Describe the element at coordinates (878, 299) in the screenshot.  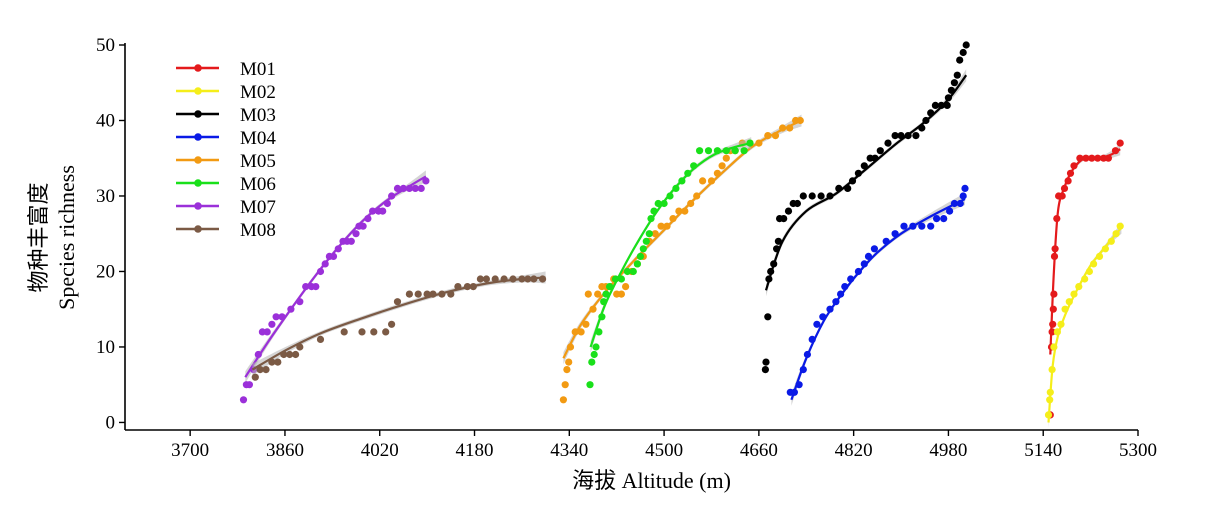
I see `confidence-band-M04` at that location.